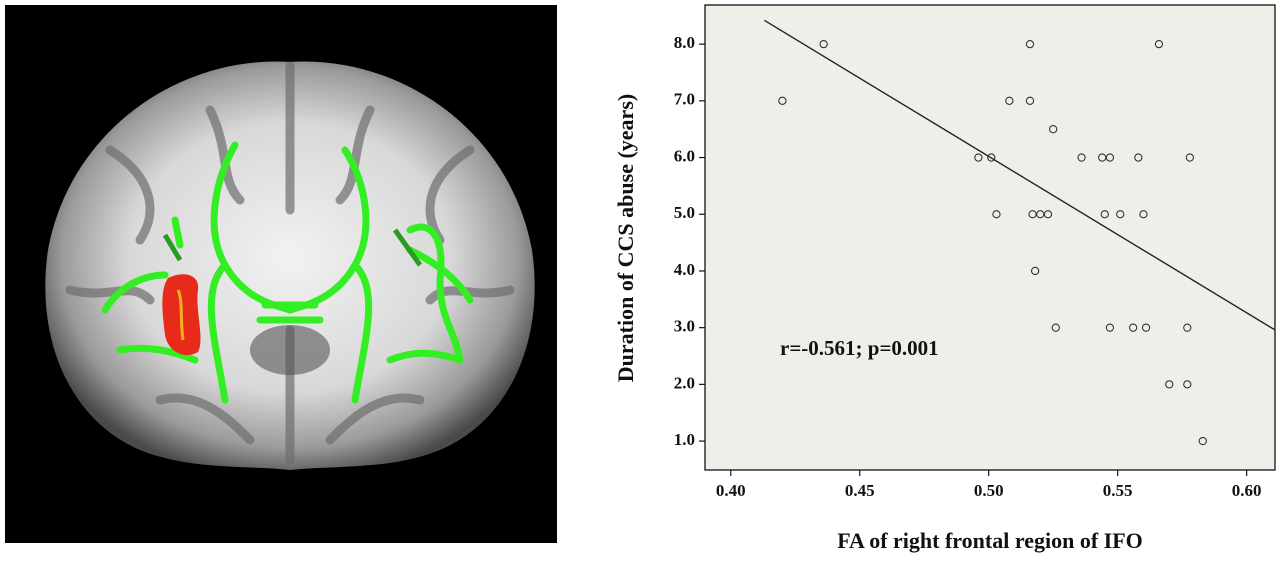  Describe the element at coordinates (684, 269) in the screenshot. I see `y-tick-label: 4.0` at that location.